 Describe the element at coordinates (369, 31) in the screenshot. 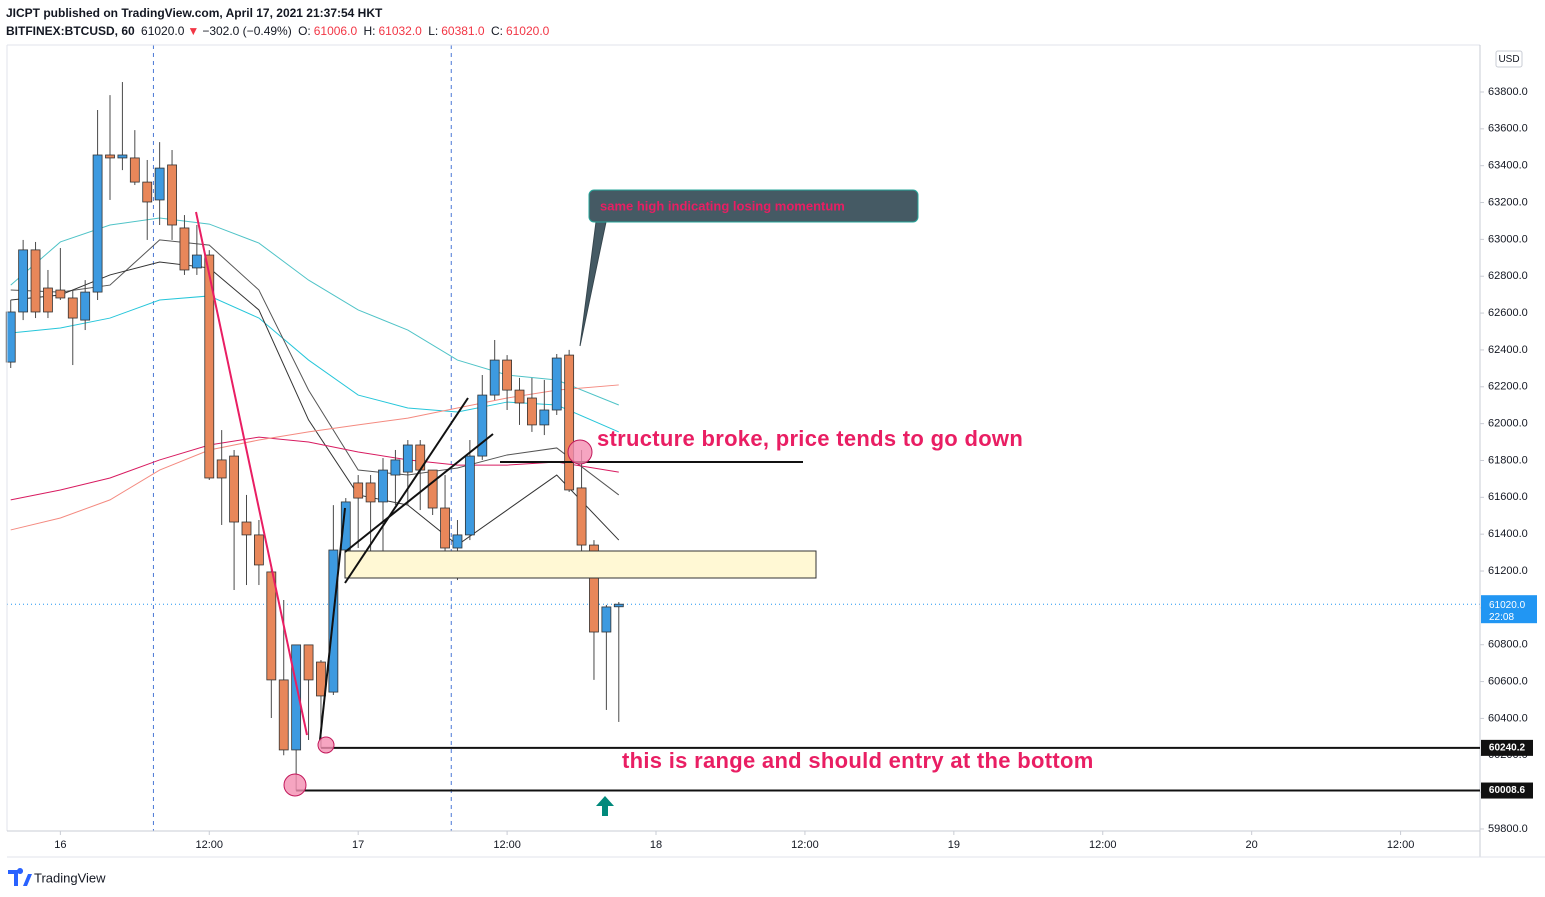

I see `ohlc-key: H:` at that location.